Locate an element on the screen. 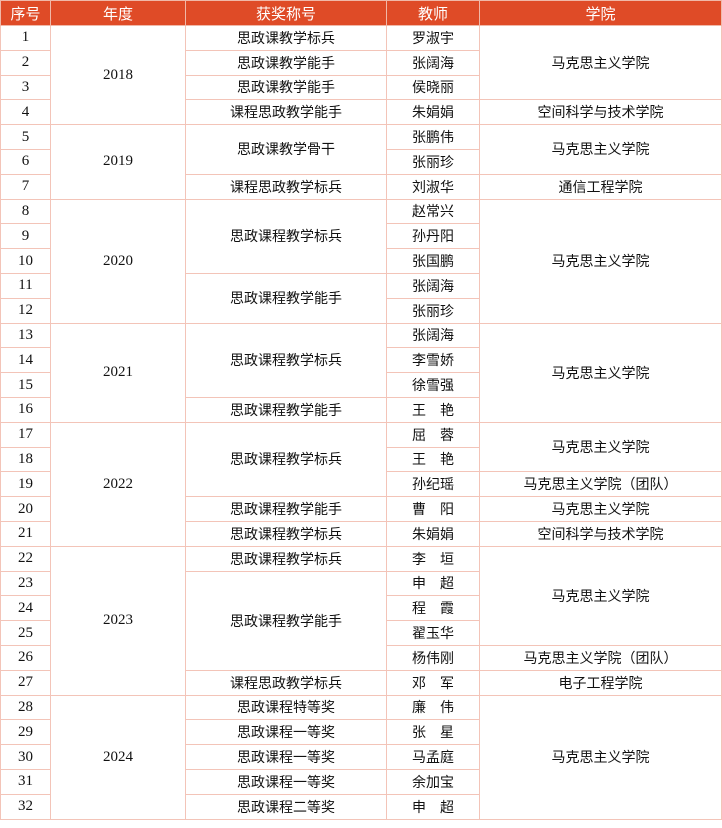 This screenshot has width=722, height=828. table-row: 6 张丽珍 is located at coordinates (361, 161).